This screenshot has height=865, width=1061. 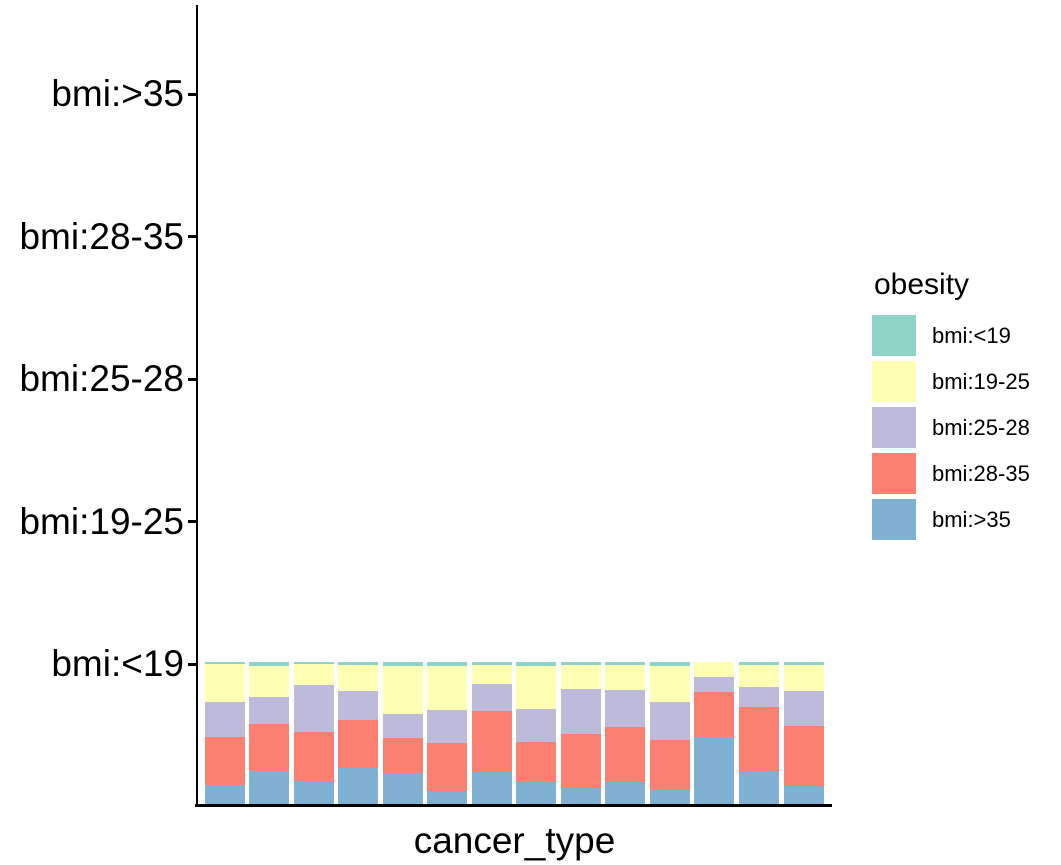 I want to click on legend-item: bmi:>35, so click(x=966, y=519).